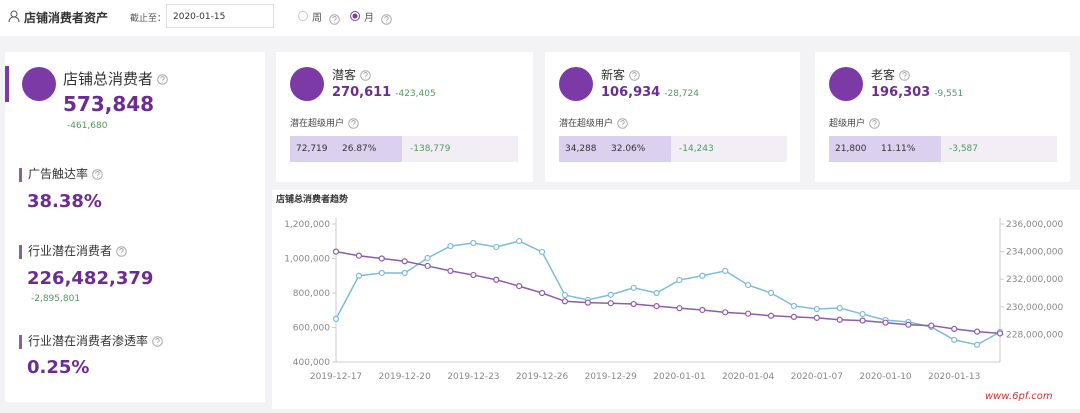  Describe the element at coordinates (942, 117) in the screenshot. I see `card: 老客 196,303 -9,551 超级用户 21,800 11.11% -3,587` at that location.